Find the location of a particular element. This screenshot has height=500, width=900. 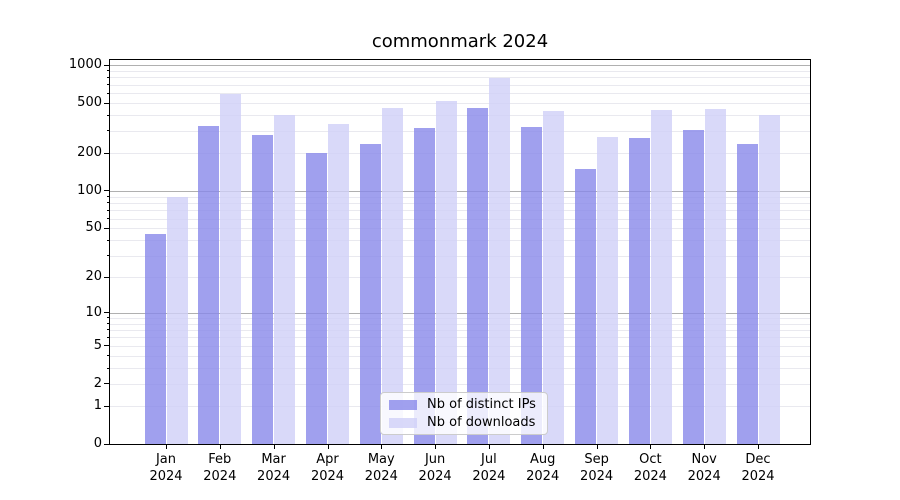

x-tick-label: Jul 2024 is located at coordinates (489, 468).